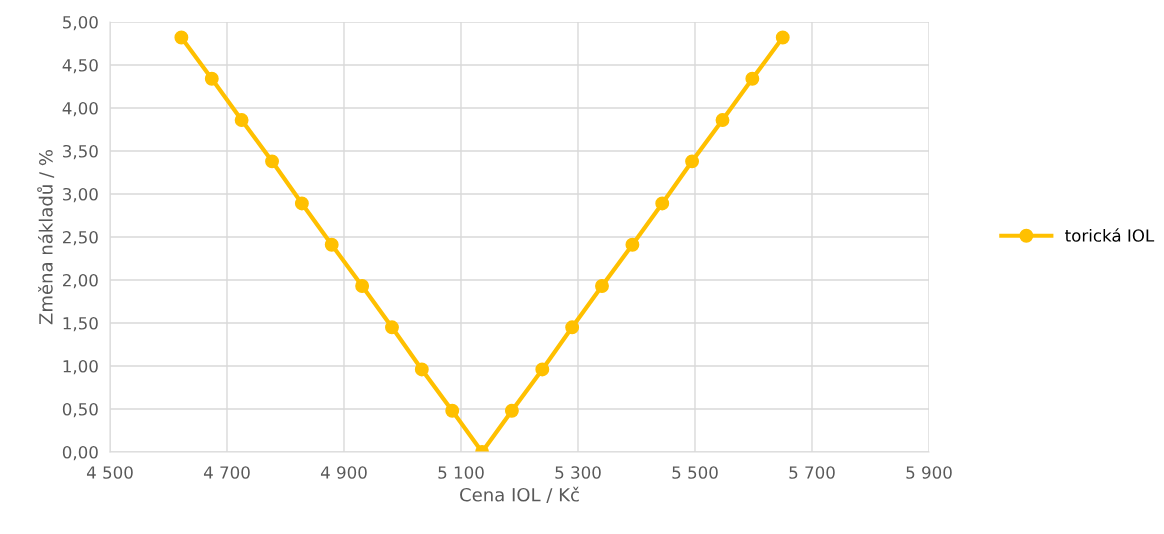  What do you see at coordinates (80, 410) in the screenshot?
I see `y-tick-label: 0,50` at bounding box center [80, 410].